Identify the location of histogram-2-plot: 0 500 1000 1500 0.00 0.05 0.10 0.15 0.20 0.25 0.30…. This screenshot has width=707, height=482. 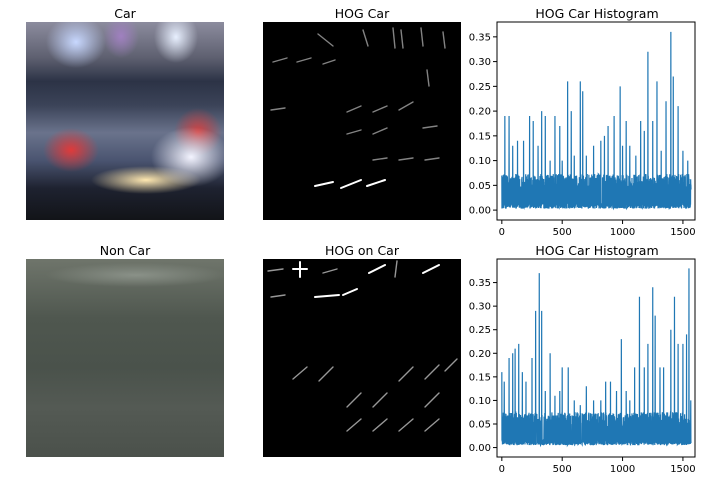
(582, 366).